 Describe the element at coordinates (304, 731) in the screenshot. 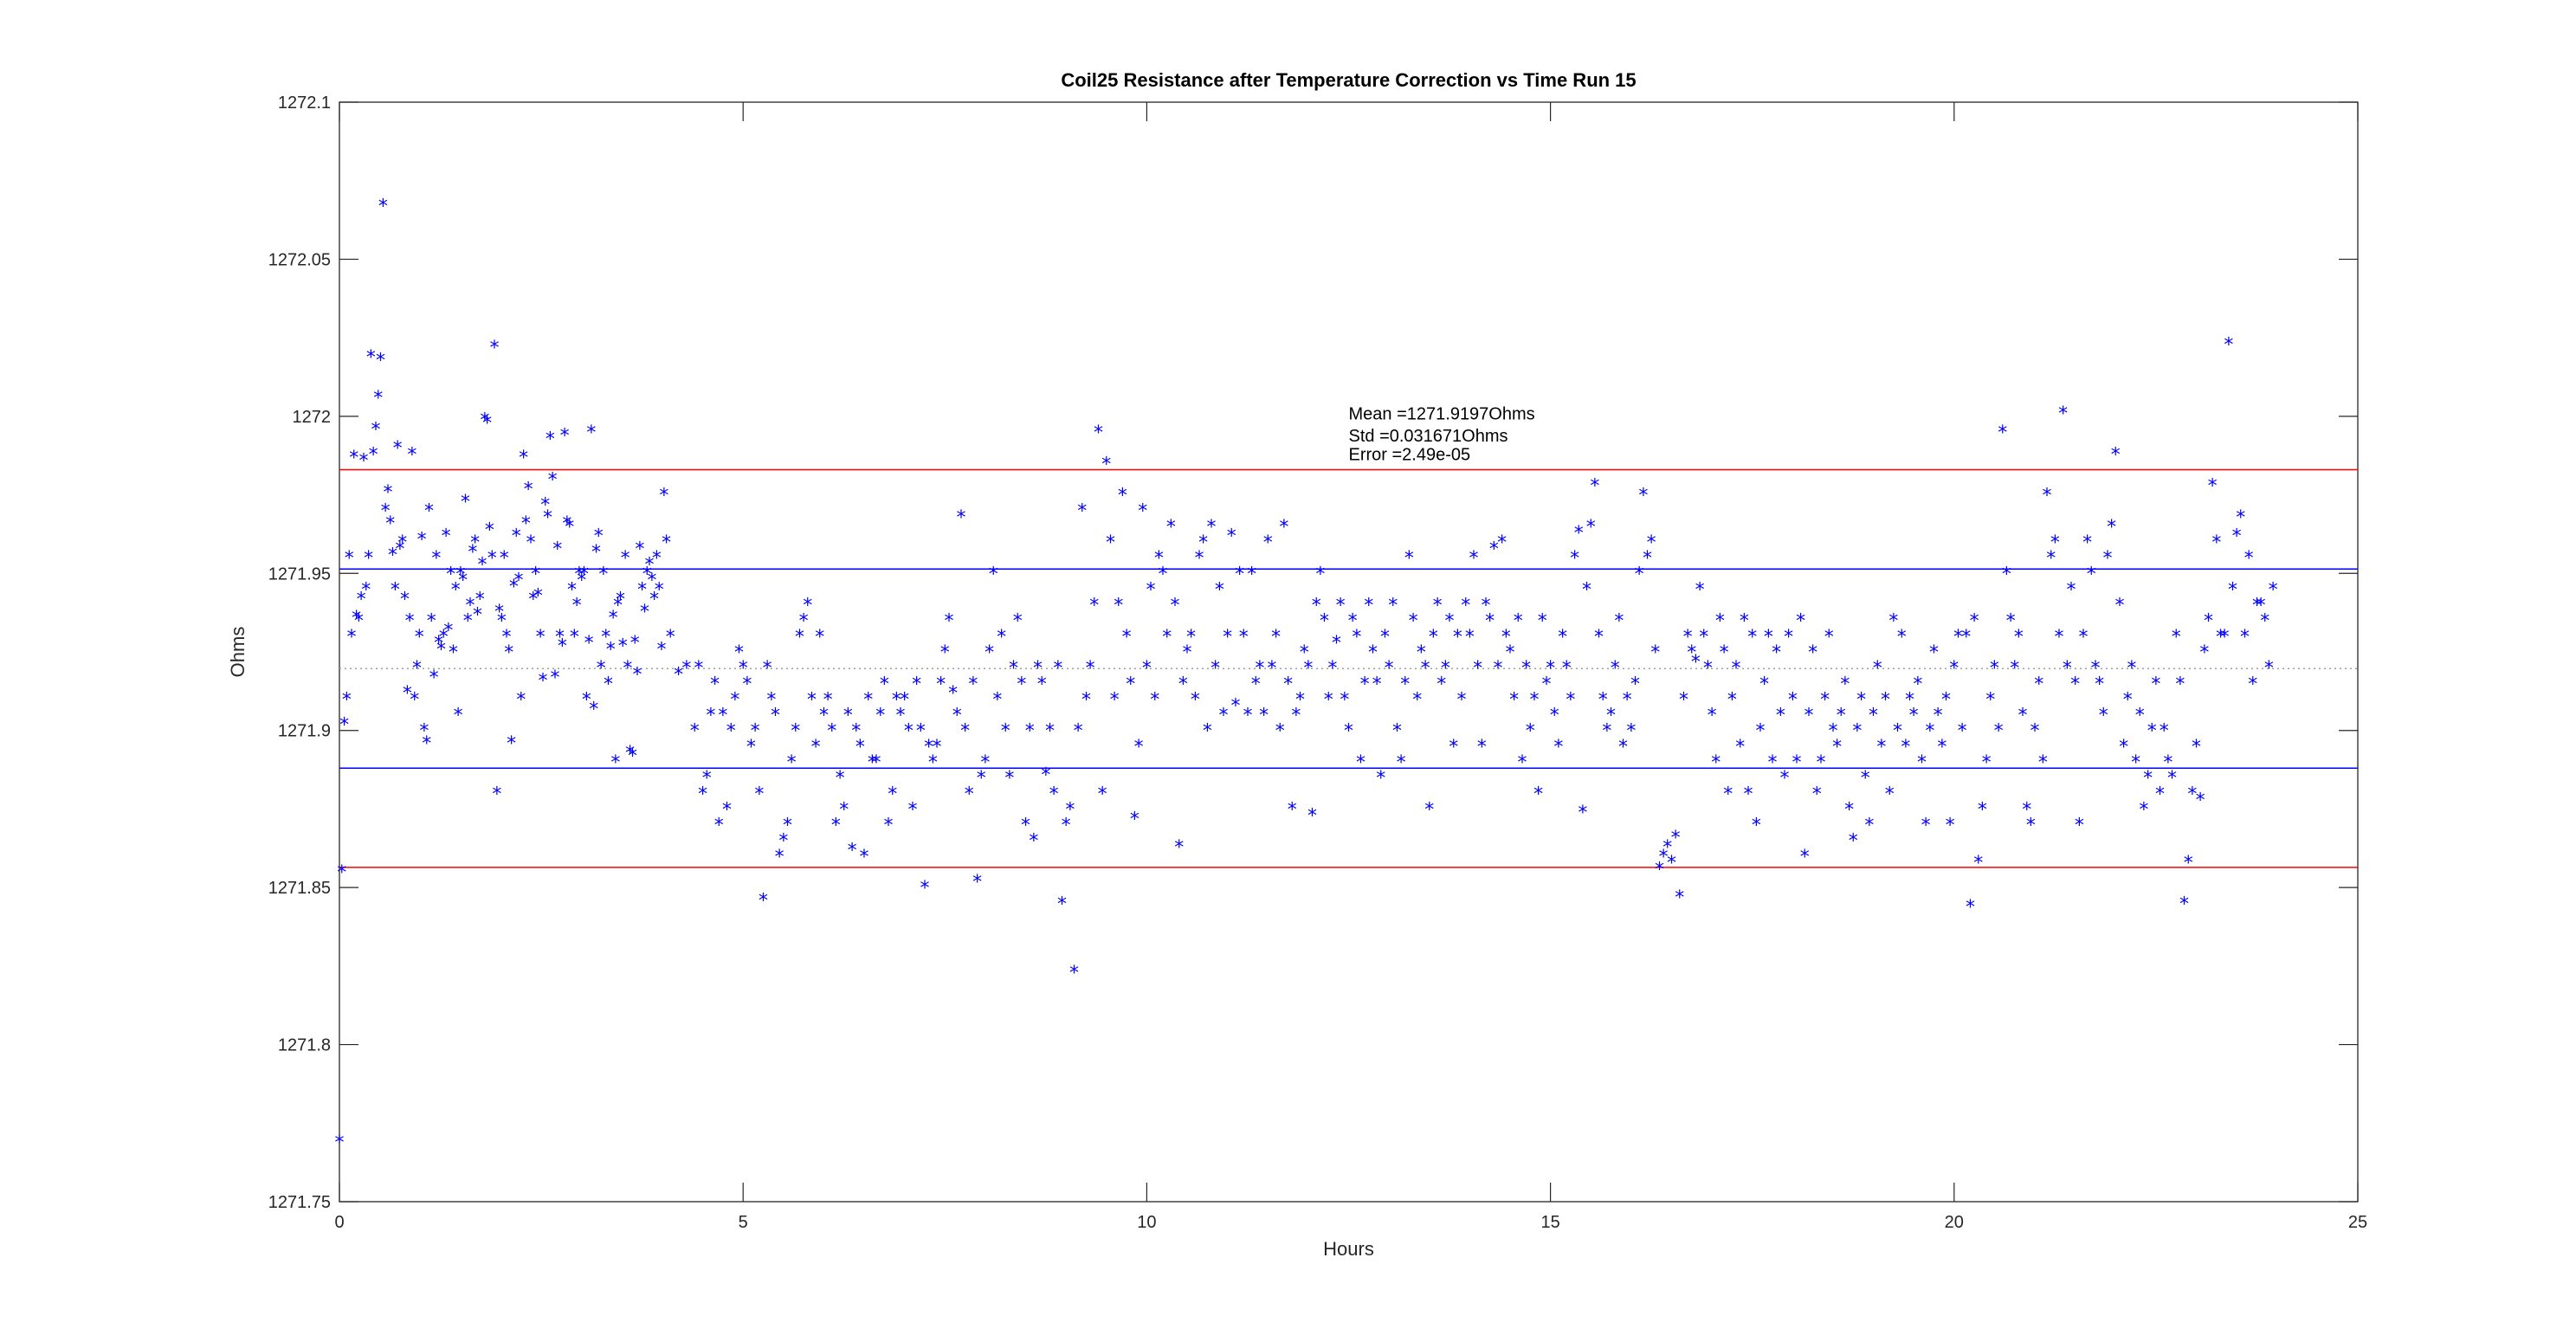

I see `y-tick-label: 1271.9` at that location.